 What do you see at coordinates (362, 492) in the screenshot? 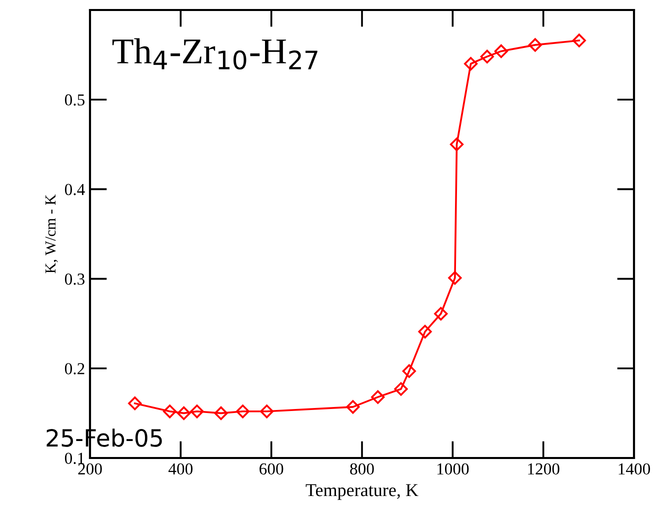
I see `x-axis-title: Temperature, K` at bounding box center [362, 492].